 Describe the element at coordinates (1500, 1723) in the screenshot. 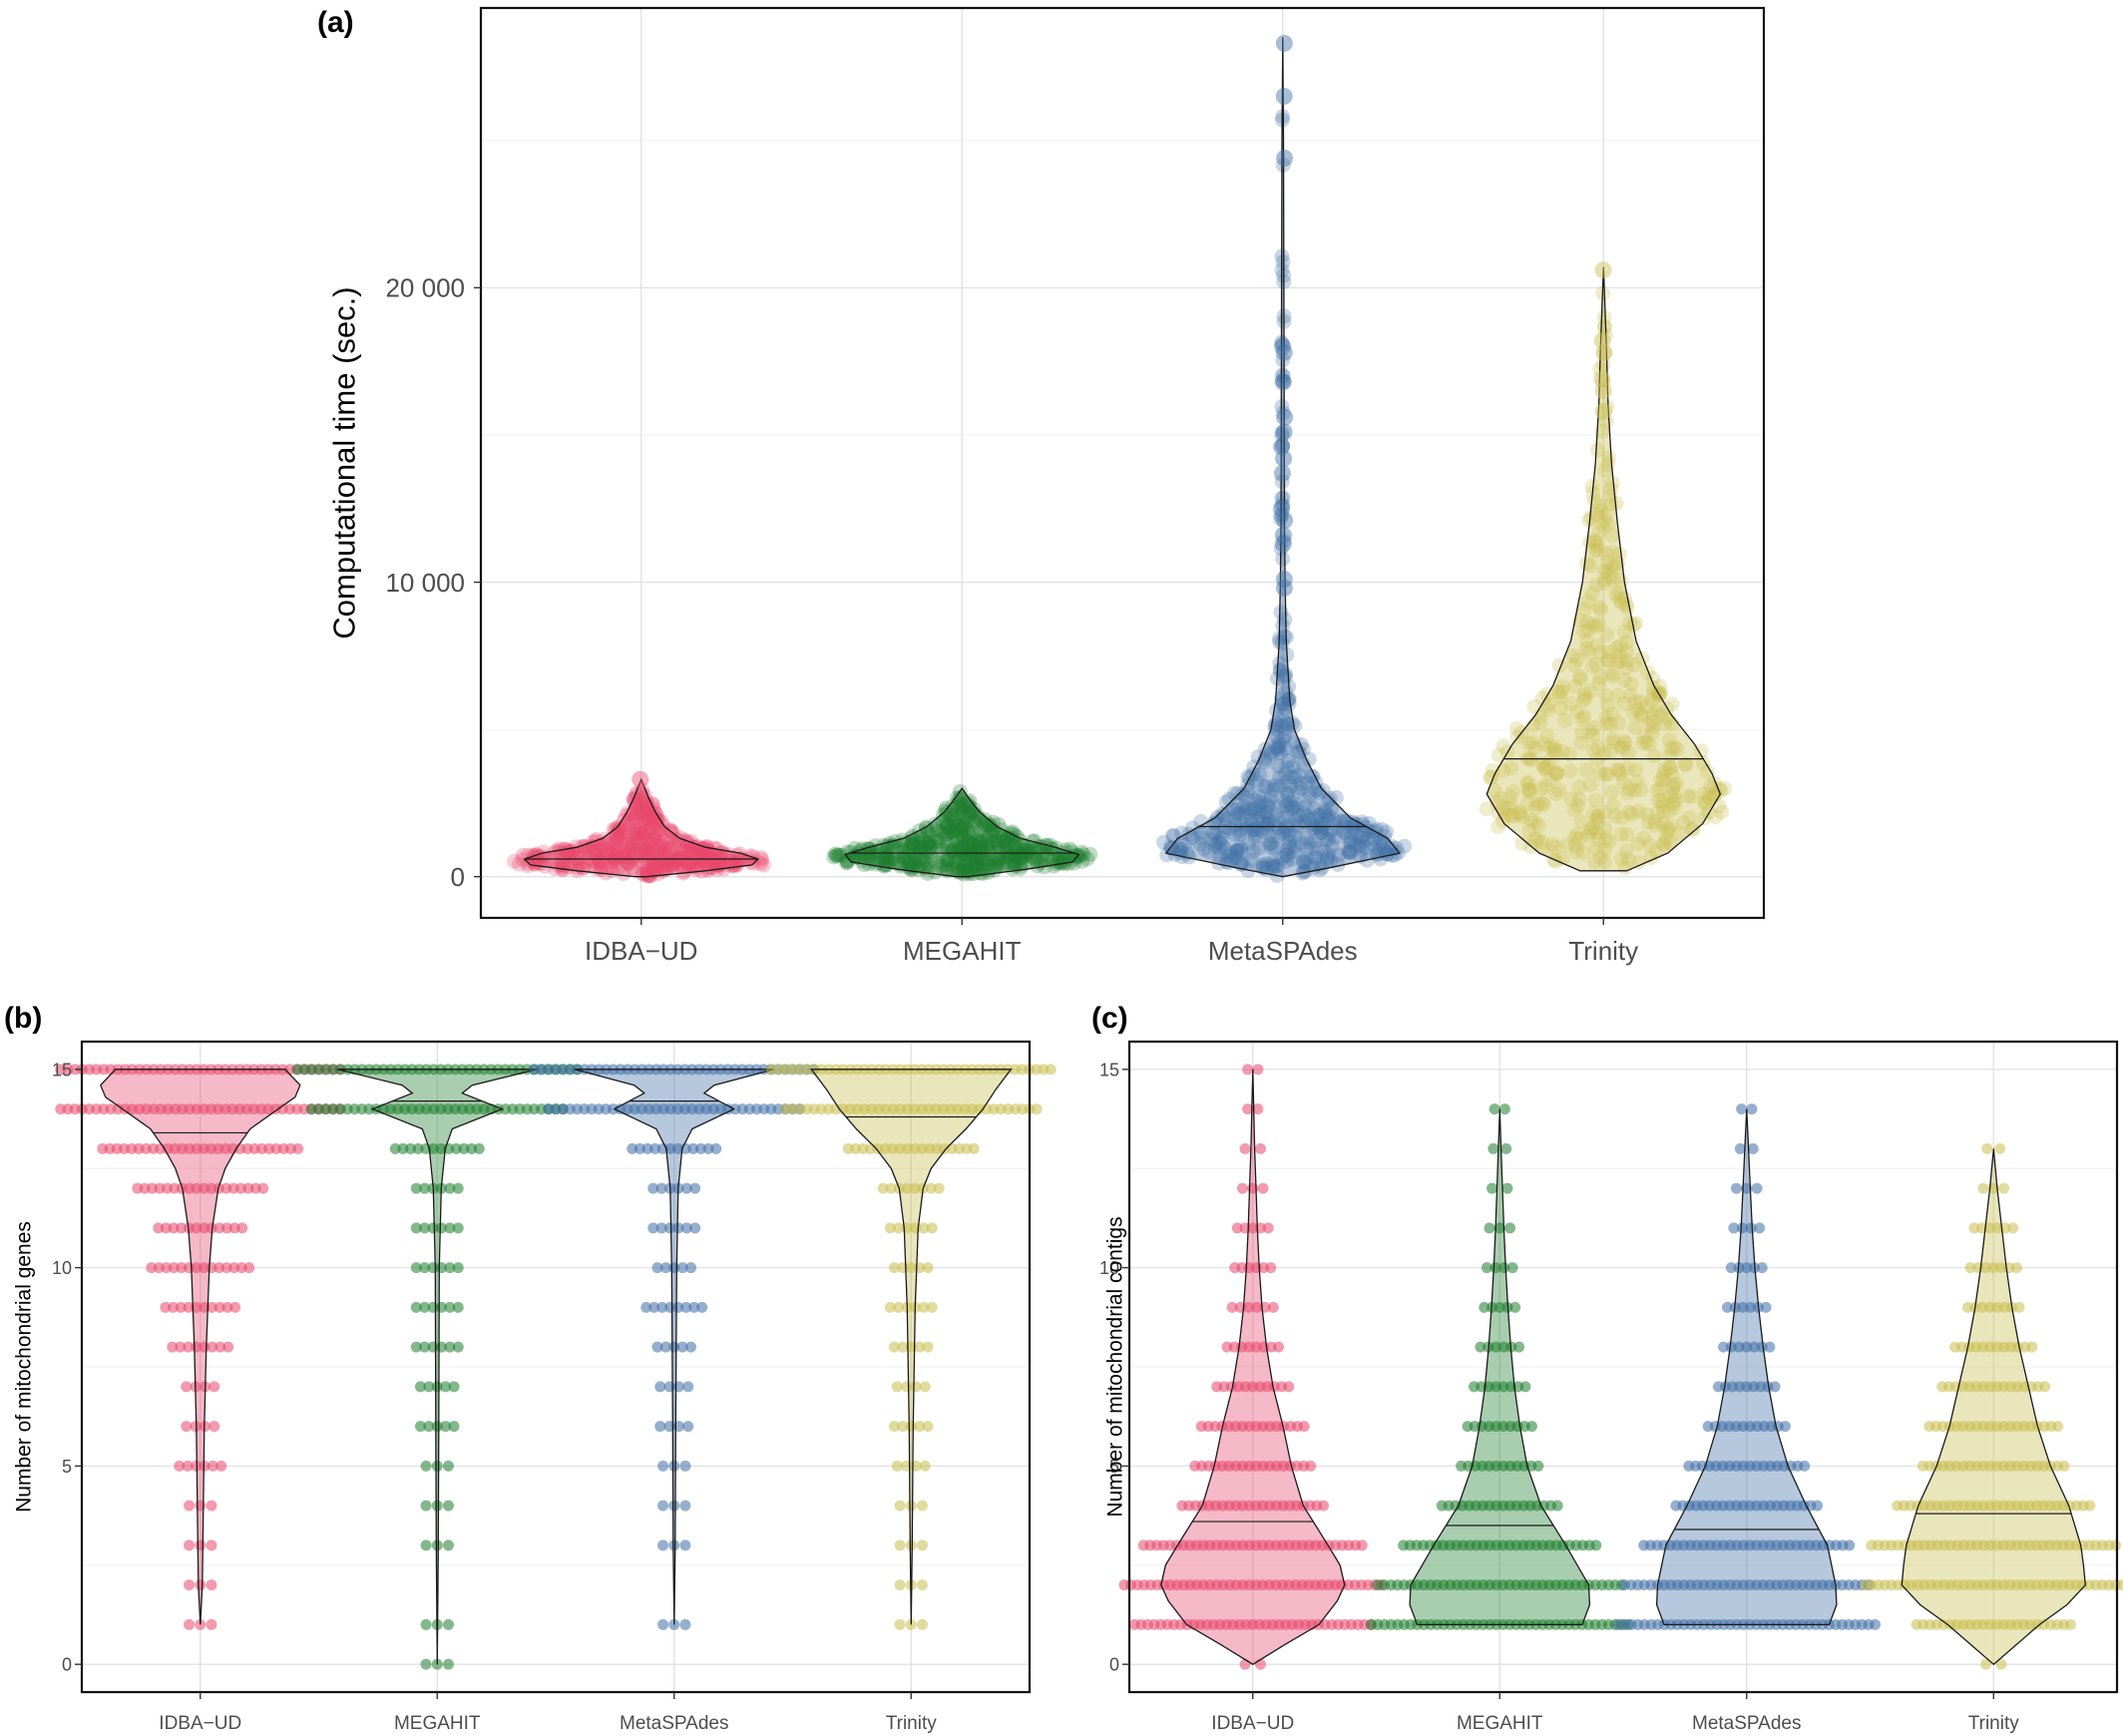

I see `x-tick-label: MEGAHIT` at that location.